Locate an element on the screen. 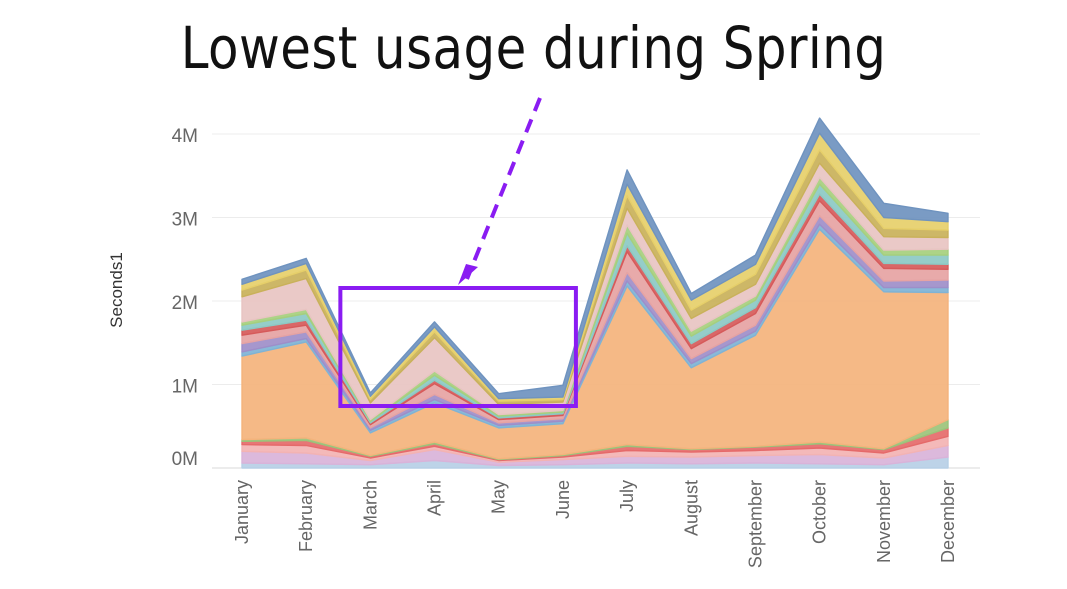 This screenshot has width=1067, height=589. y-tick-label-1: 1M is located at coordinates (185, 387).